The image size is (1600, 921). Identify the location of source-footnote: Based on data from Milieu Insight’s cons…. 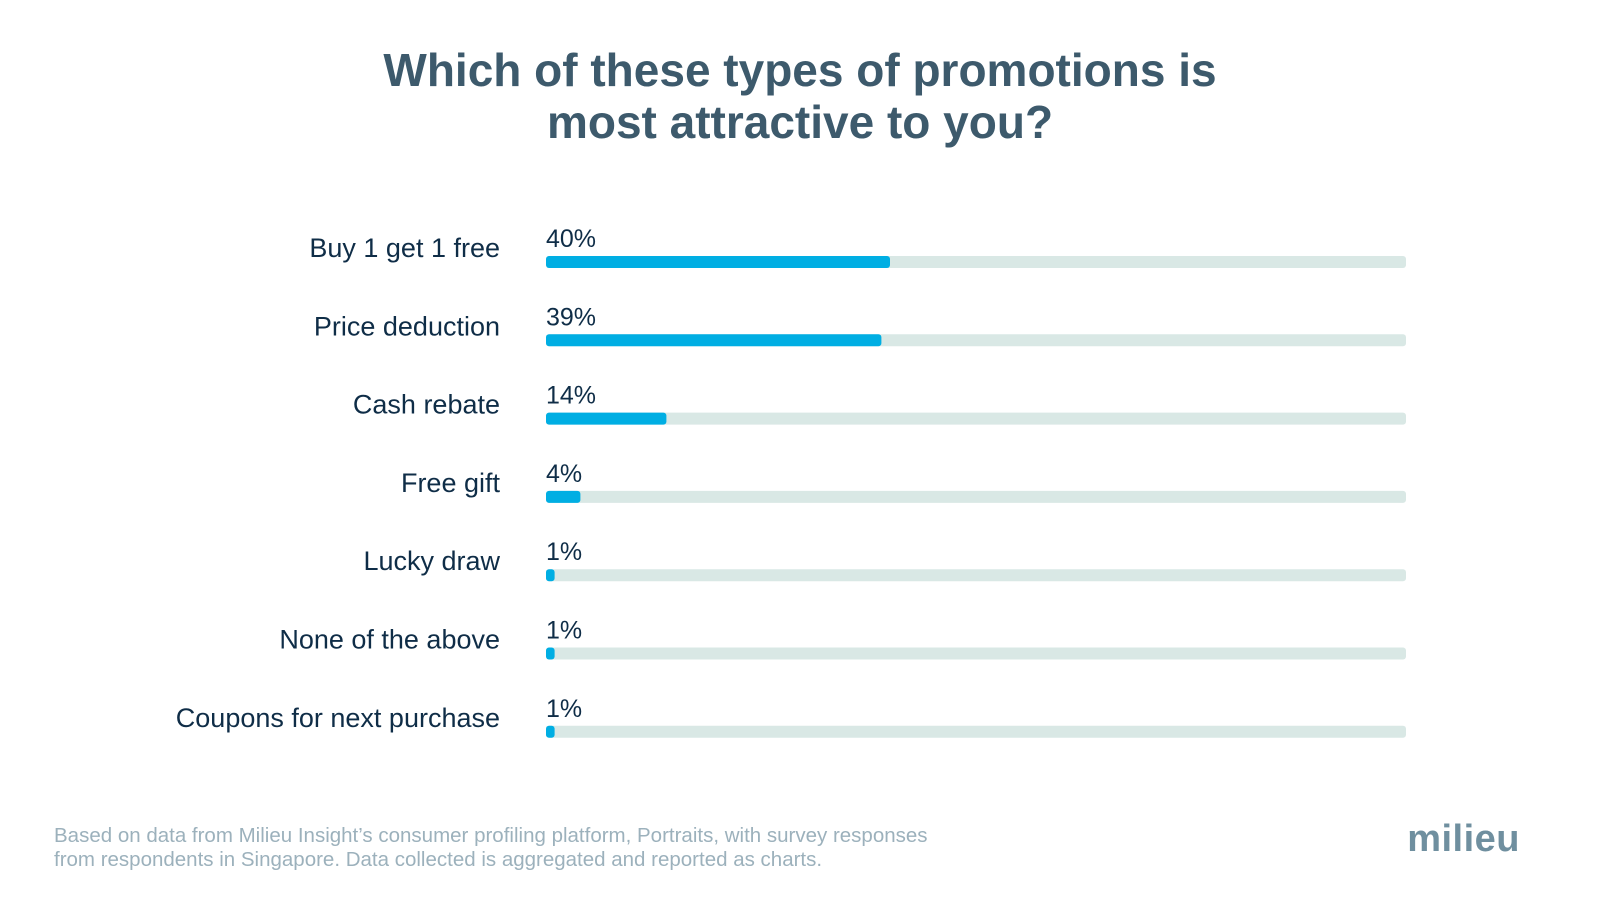
(544, 848).